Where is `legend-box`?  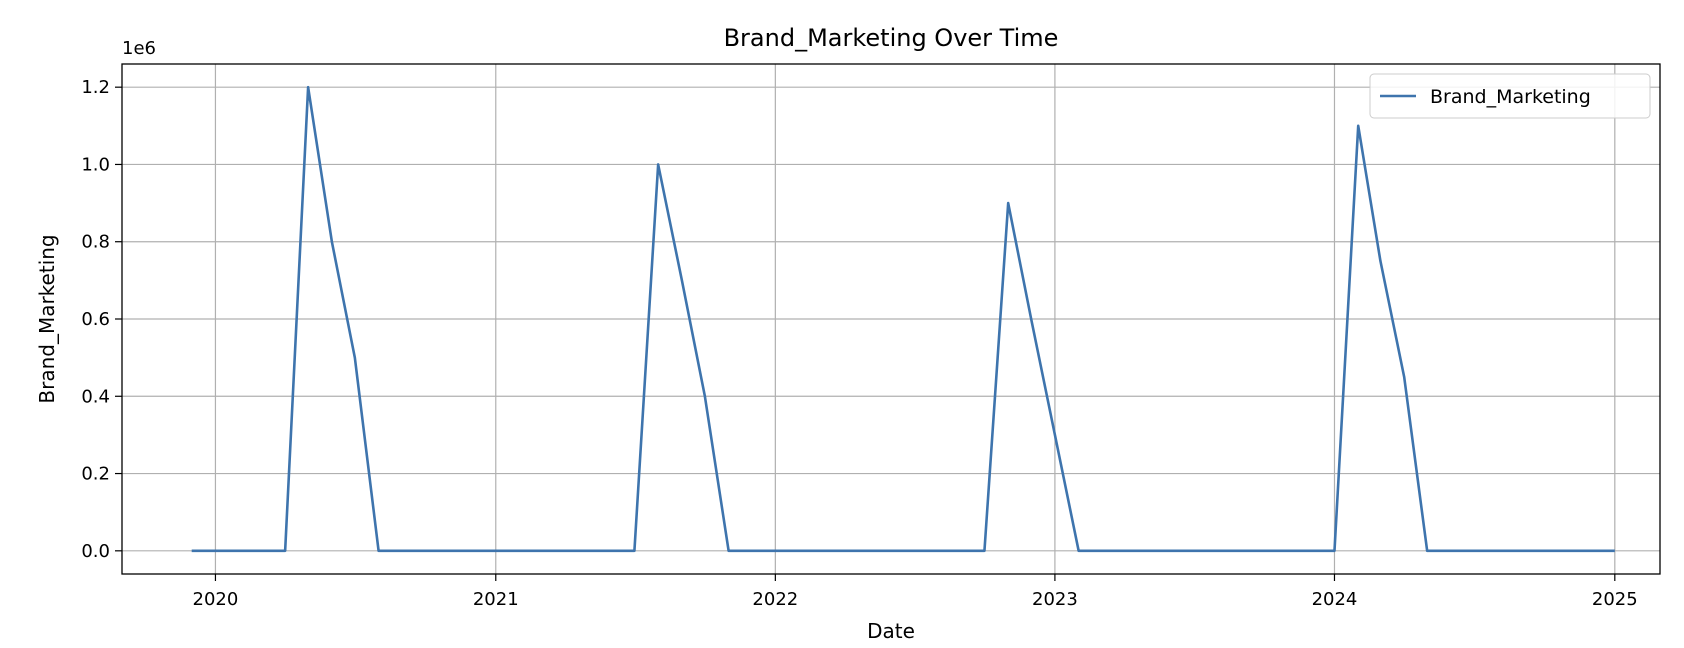
legend-box is located at coordinates (1510, 96).